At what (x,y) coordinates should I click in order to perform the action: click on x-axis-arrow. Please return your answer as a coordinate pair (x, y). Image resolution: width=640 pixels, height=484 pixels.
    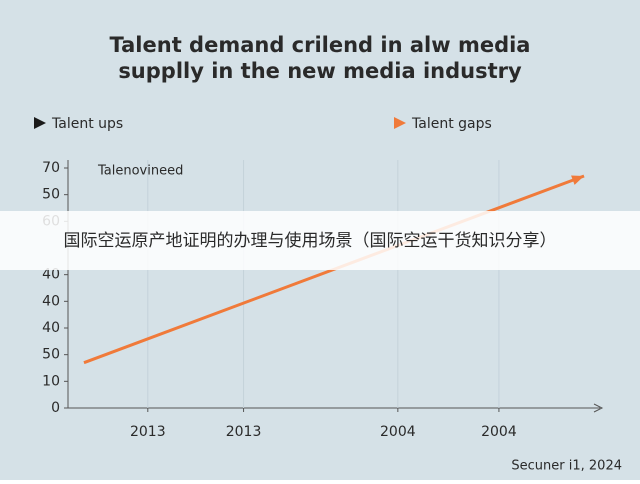
    Looking at the image, I should click on (598, 408).